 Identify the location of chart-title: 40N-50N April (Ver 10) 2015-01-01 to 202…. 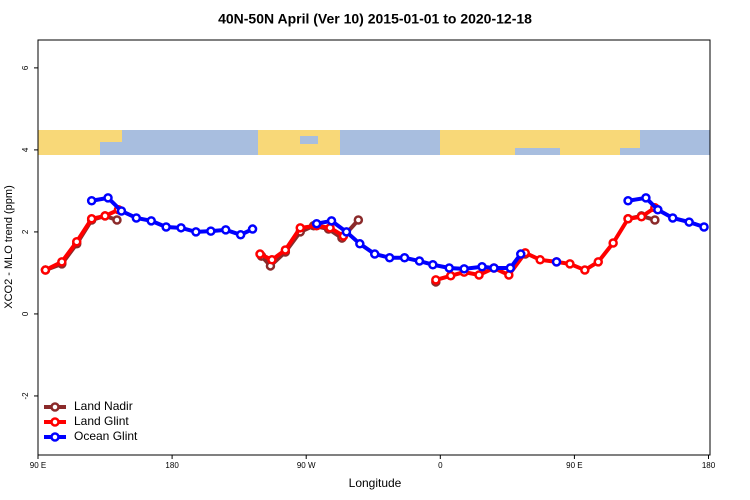
(375, 19).